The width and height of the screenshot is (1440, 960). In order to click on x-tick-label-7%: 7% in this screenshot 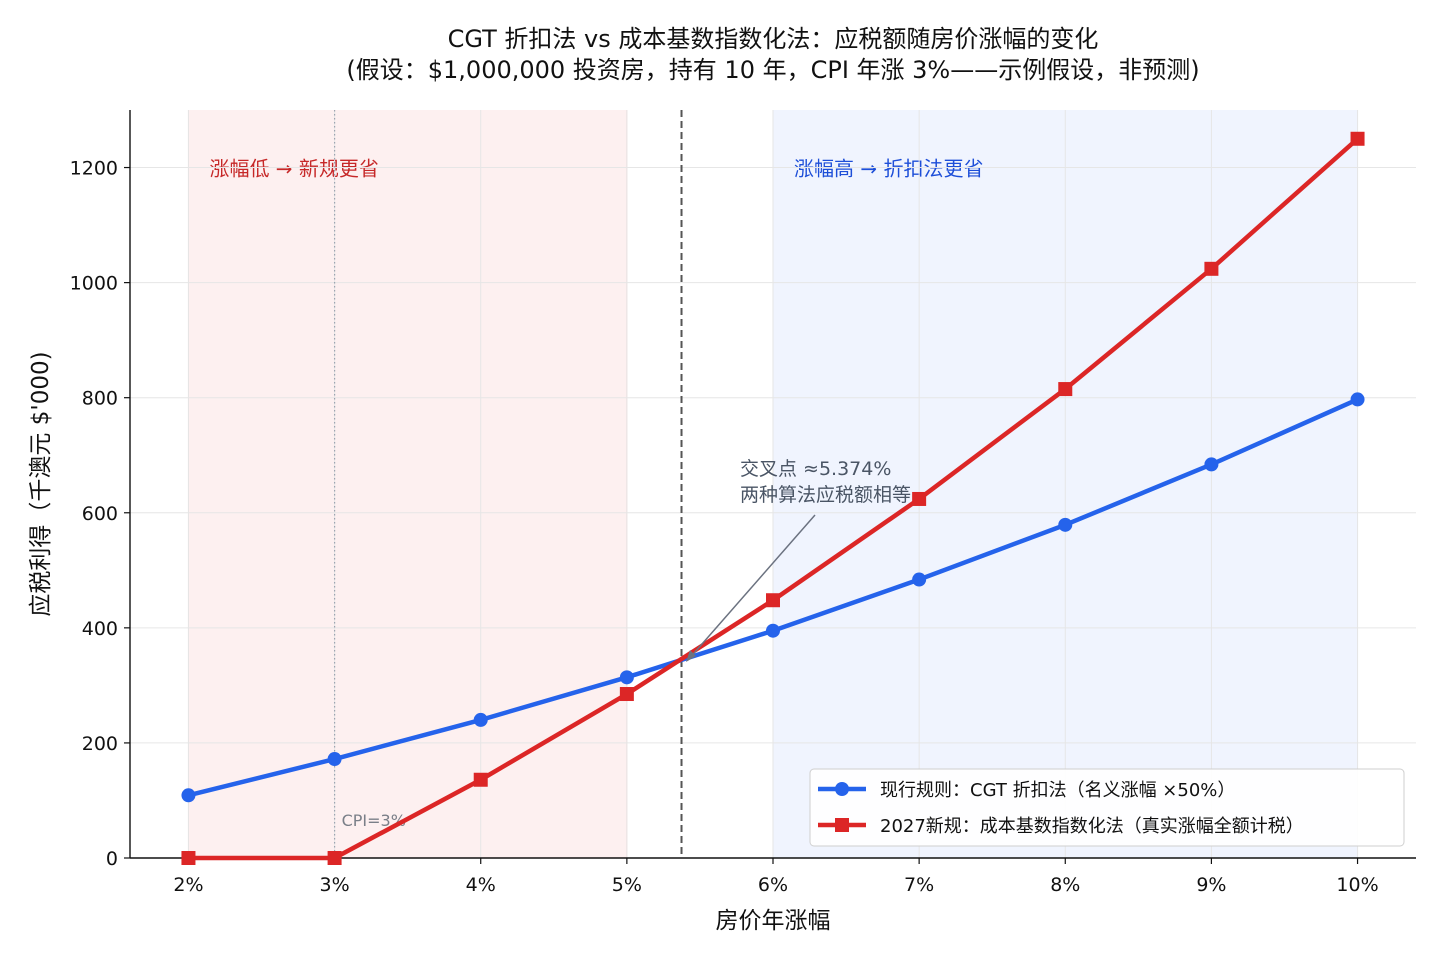, I will do `click(919, 885)`.